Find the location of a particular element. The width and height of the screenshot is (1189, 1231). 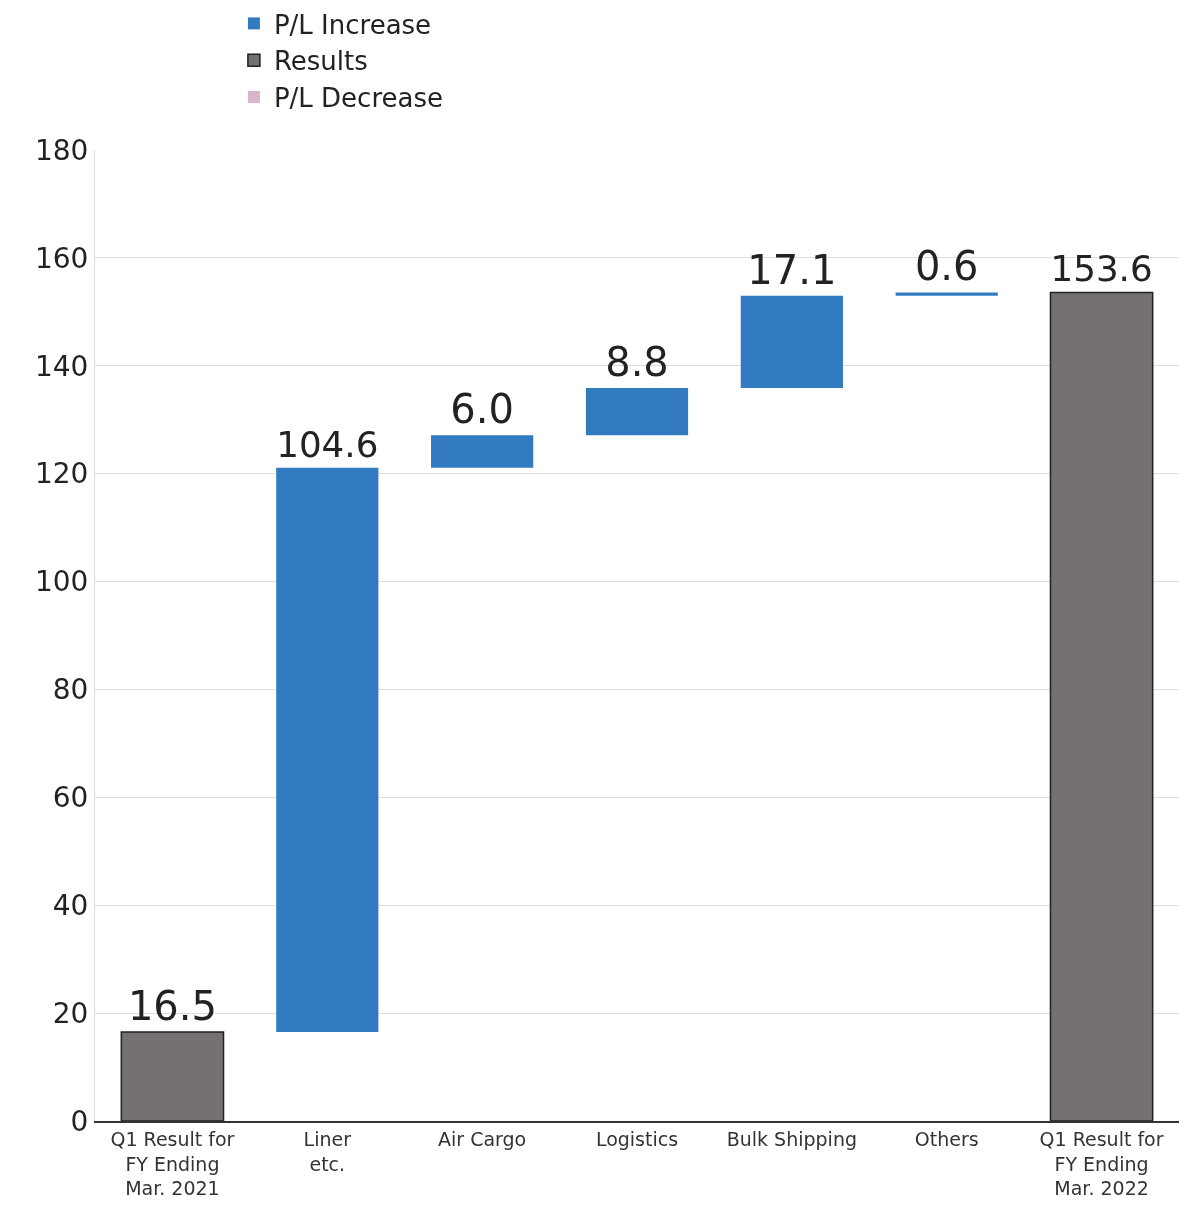

y-tick-label: 140 is located at coordinates (61, 366).